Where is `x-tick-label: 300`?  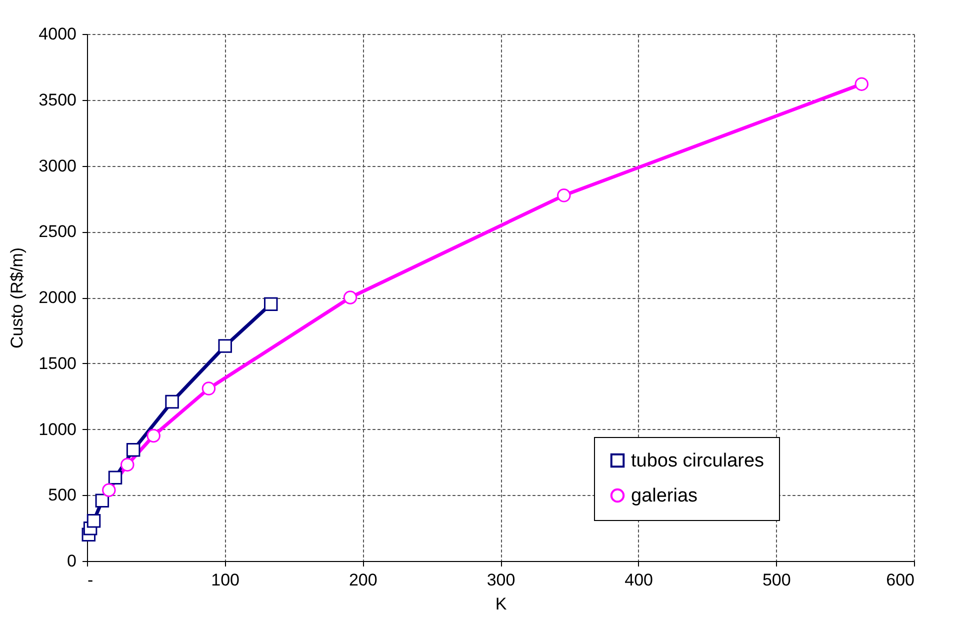
x-tick-label: 300 is located at coordinates (501, 580).